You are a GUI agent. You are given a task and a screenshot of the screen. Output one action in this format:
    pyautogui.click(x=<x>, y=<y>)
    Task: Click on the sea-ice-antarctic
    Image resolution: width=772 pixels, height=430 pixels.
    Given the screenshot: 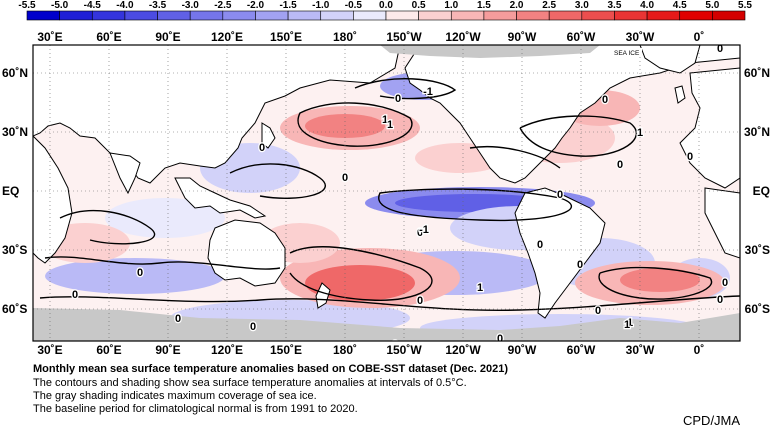 What is the action you would take?
    pyautogui.click(x=386, y=324)
    